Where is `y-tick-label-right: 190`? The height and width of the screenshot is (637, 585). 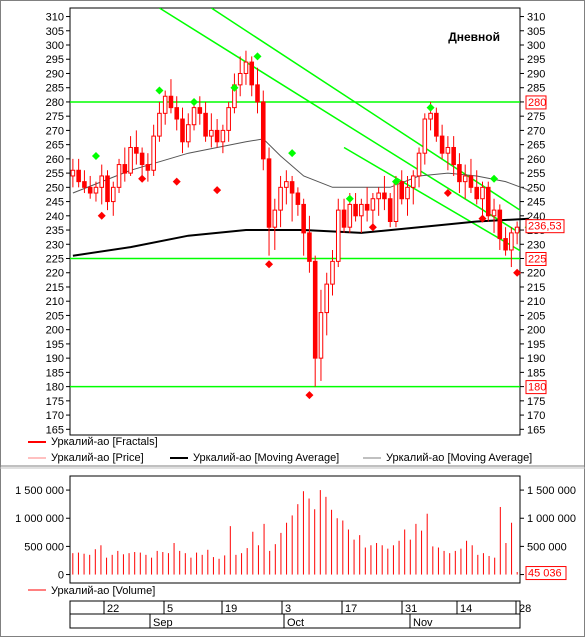 y-tick-label-right: 190 is located at coordinates (536, 359).